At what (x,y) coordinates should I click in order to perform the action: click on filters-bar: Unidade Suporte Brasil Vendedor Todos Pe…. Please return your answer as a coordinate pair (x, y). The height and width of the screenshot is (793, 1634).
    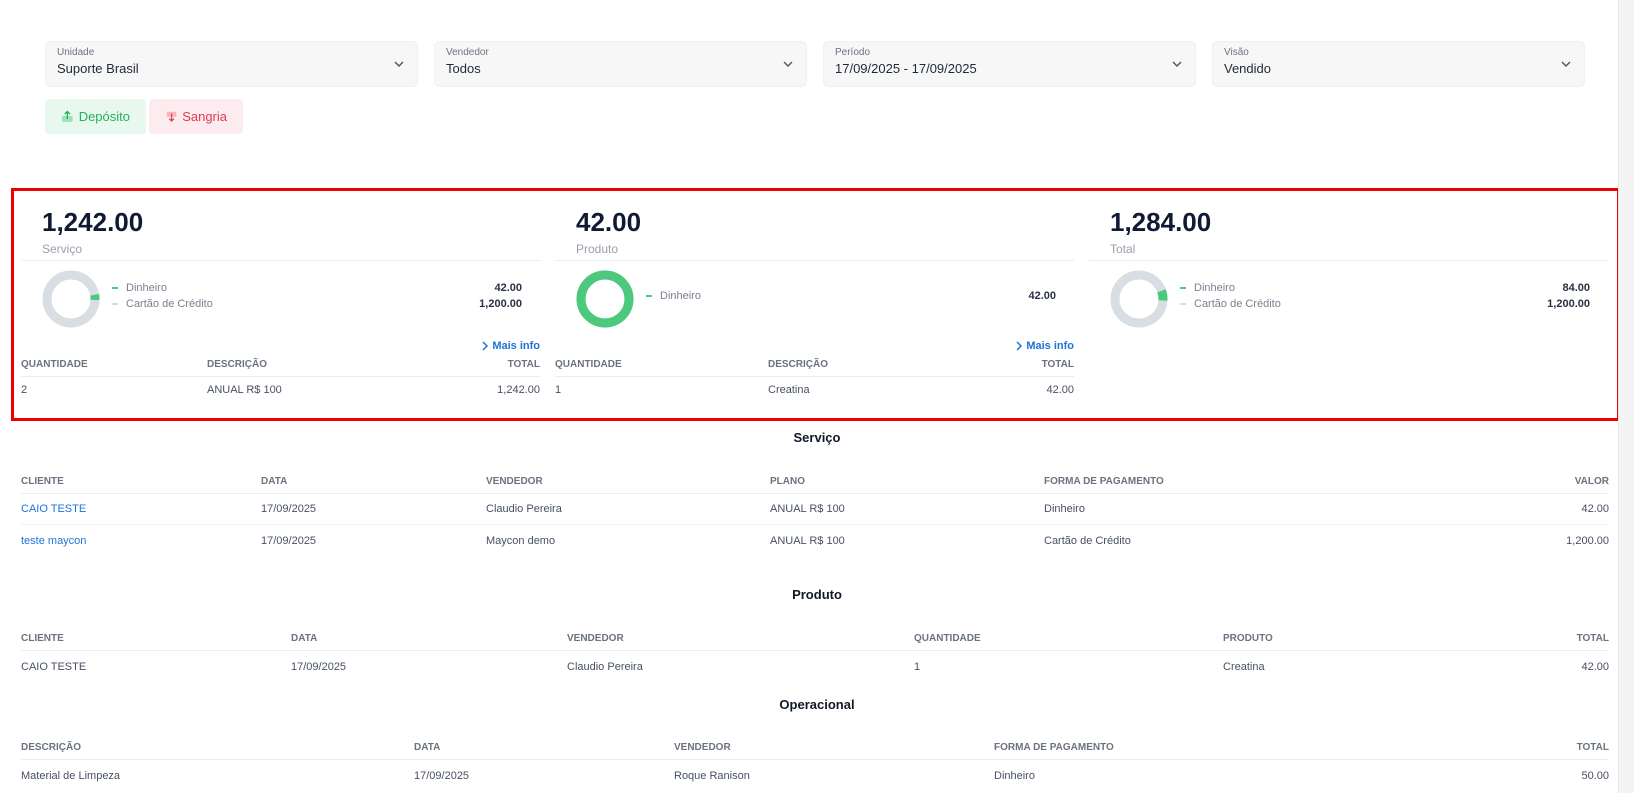
    Looking at the image, I should click on (815, 64).